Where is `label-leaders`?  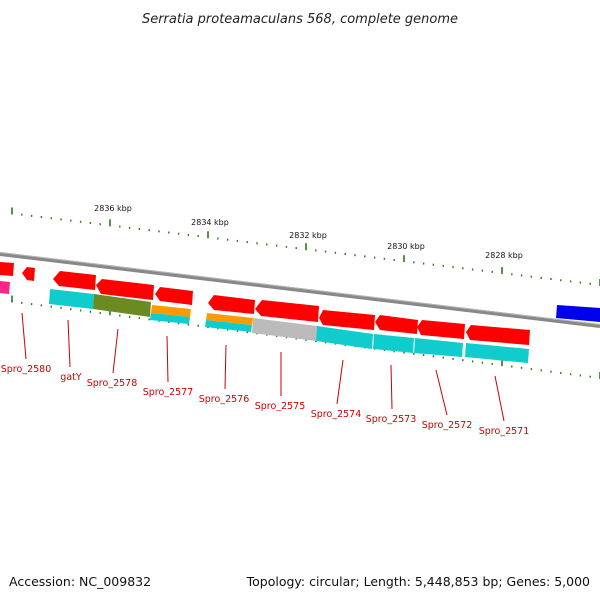 label-leaders is located at coordinates (263, 367).